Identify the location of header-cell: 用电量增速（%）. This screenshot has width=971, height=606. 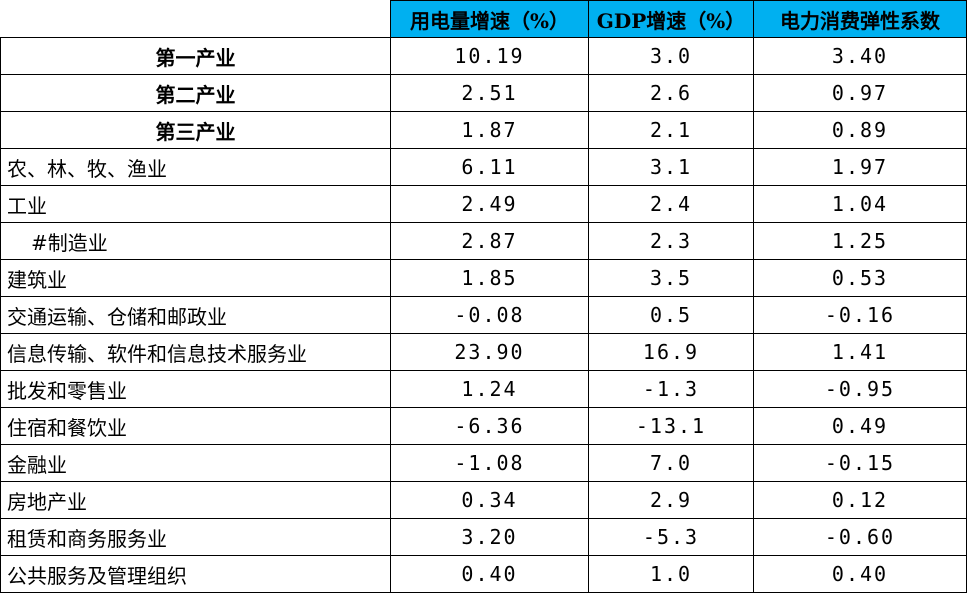
(489, 19).